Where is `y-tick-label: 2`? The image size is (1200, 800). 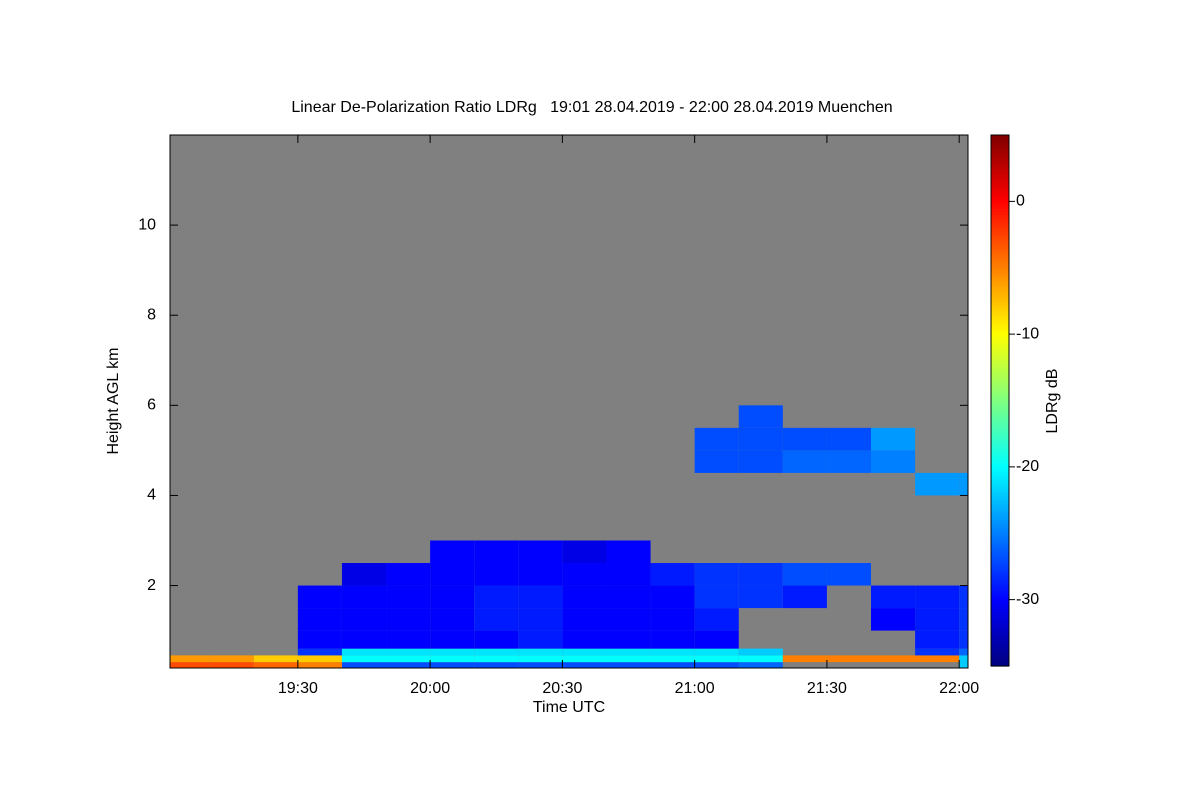 y-tick-label: 2 is located at coordinates (151, 585).